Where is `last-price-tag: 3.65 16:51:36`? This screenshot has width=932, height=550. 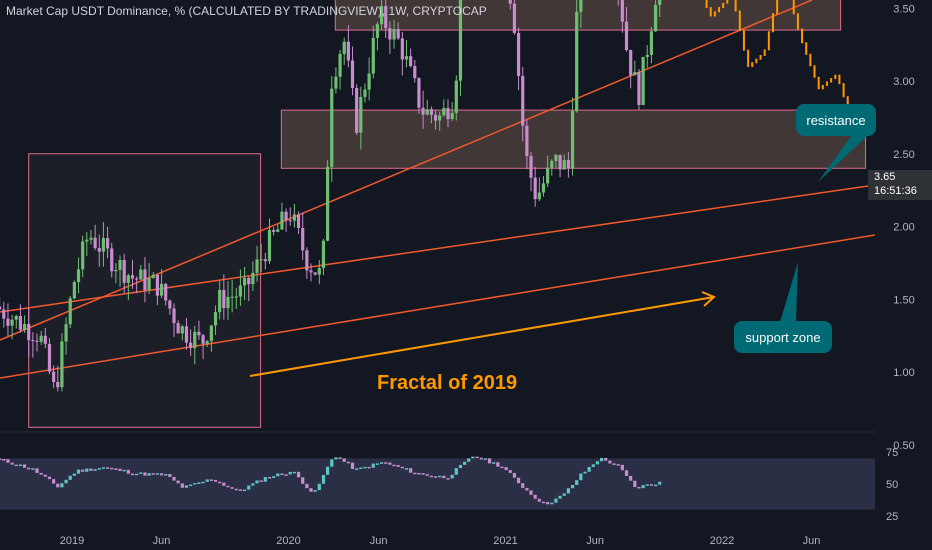
last-price-tag: 3.65 16:51:36 is located at coordinates (900, 185).